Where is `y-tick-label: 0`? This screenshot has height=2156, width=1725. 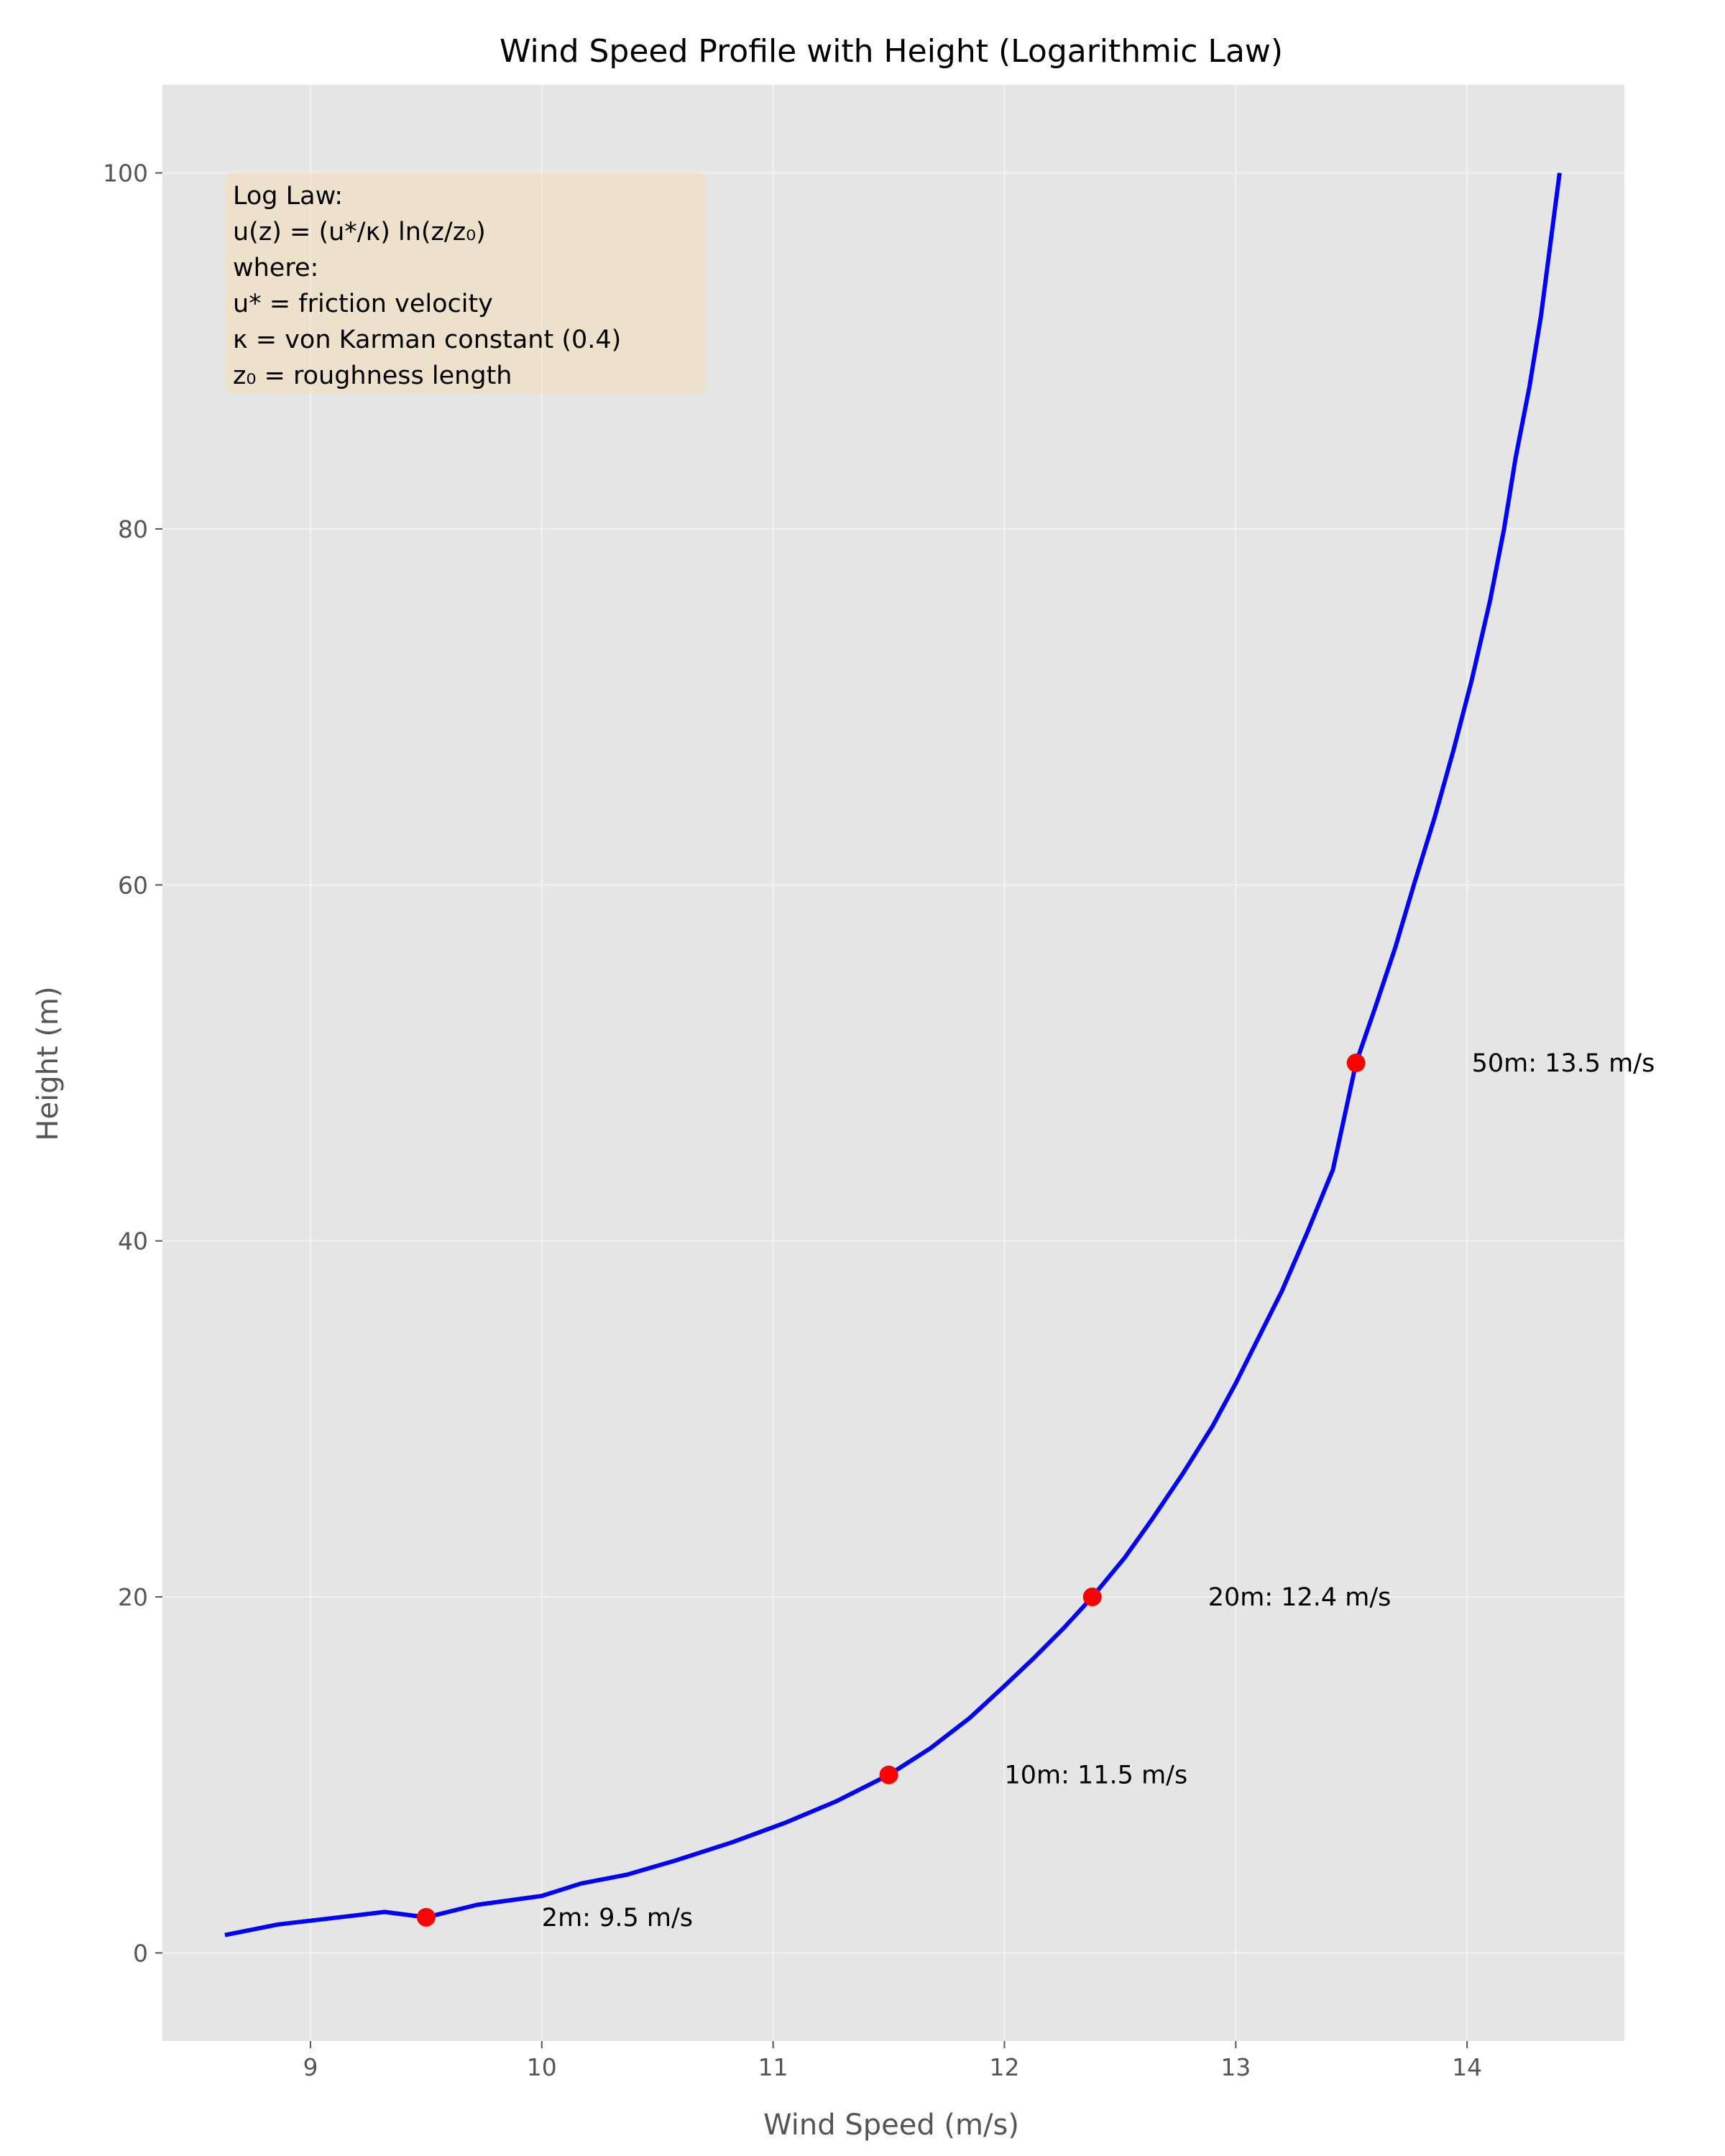 y-tick-label: 0 is located at coordinates (140, 1953).